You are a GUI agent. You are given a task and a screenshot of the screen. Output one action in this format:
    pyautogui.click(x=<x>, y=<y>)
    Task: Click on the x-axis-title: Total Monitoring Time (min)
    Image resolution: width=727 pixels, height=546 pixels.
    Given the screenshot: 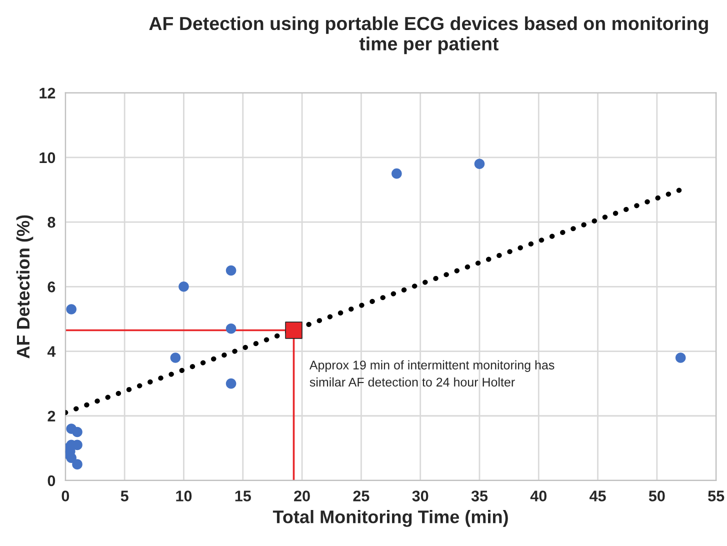 What is the action you would take?
    pyautogui.click(x=390, y=518)
    